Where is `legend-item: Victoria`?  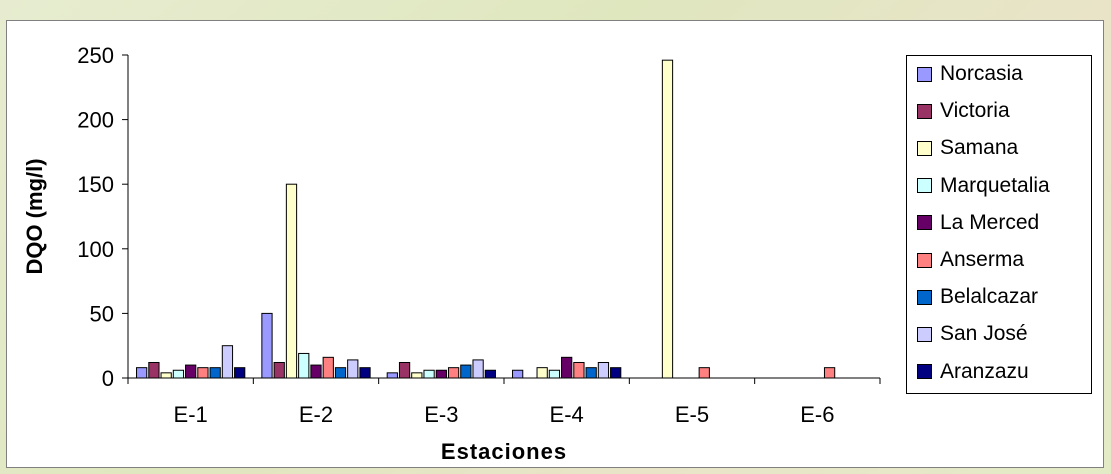
legend-item: Victoria is located at coordinates (963, 111).